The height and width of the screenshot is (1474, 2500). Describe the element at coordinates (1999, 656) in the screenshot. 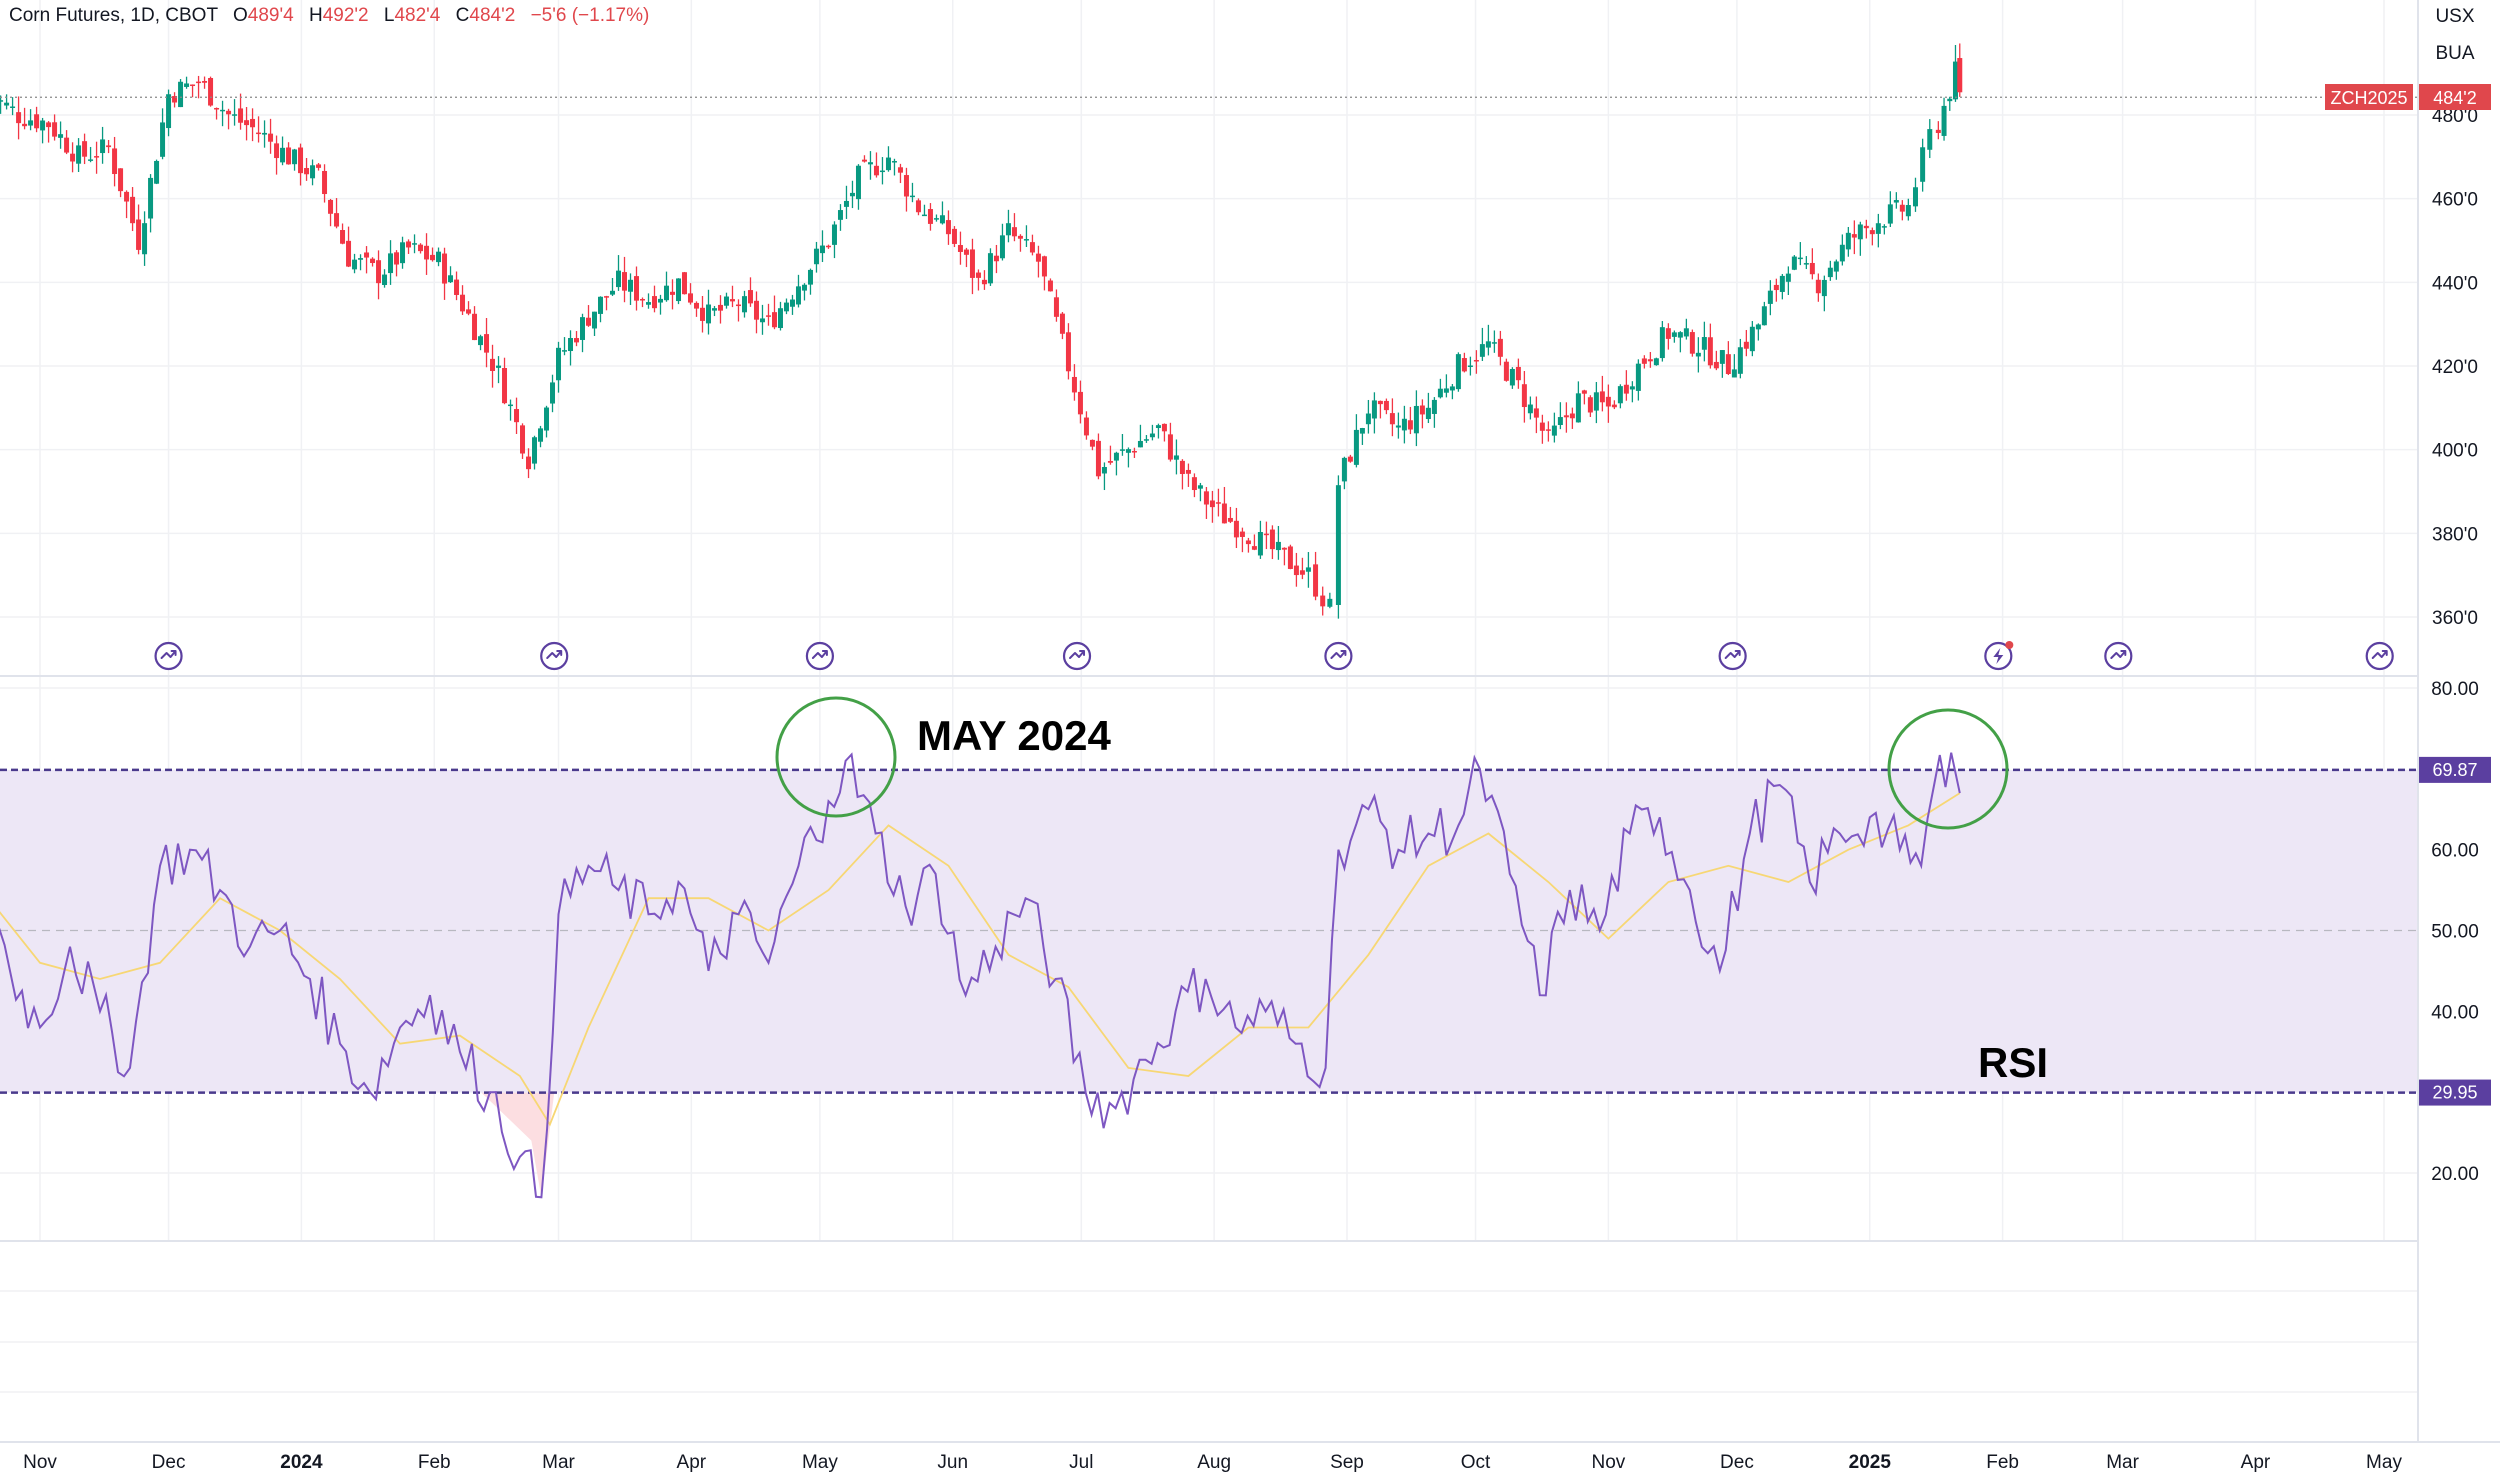

I see `flash-event-icon` at that location.